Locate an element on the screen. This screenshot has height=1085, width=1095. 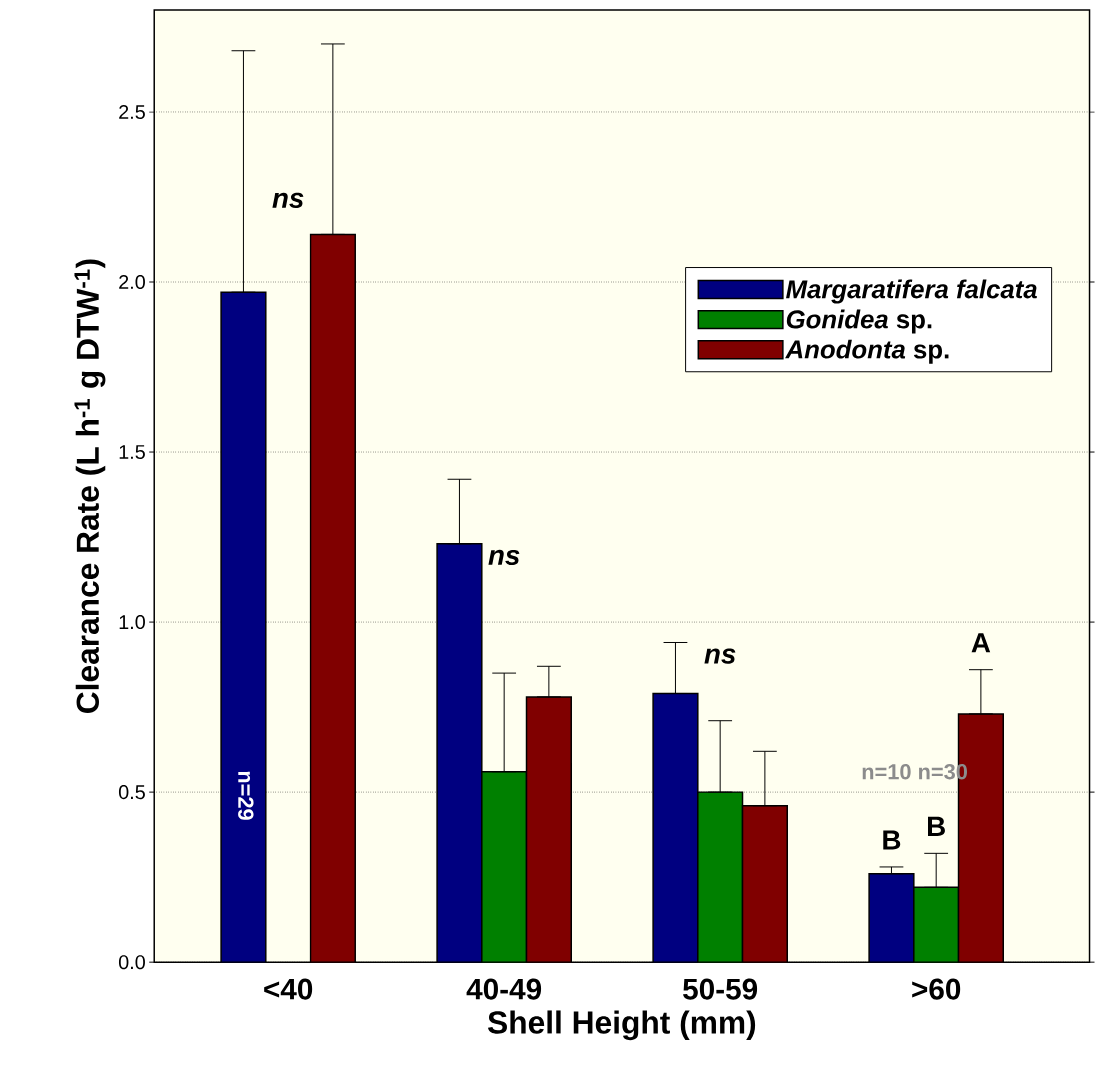
legend-label: Margaratifera falcata is located at coordinates (911, 291).